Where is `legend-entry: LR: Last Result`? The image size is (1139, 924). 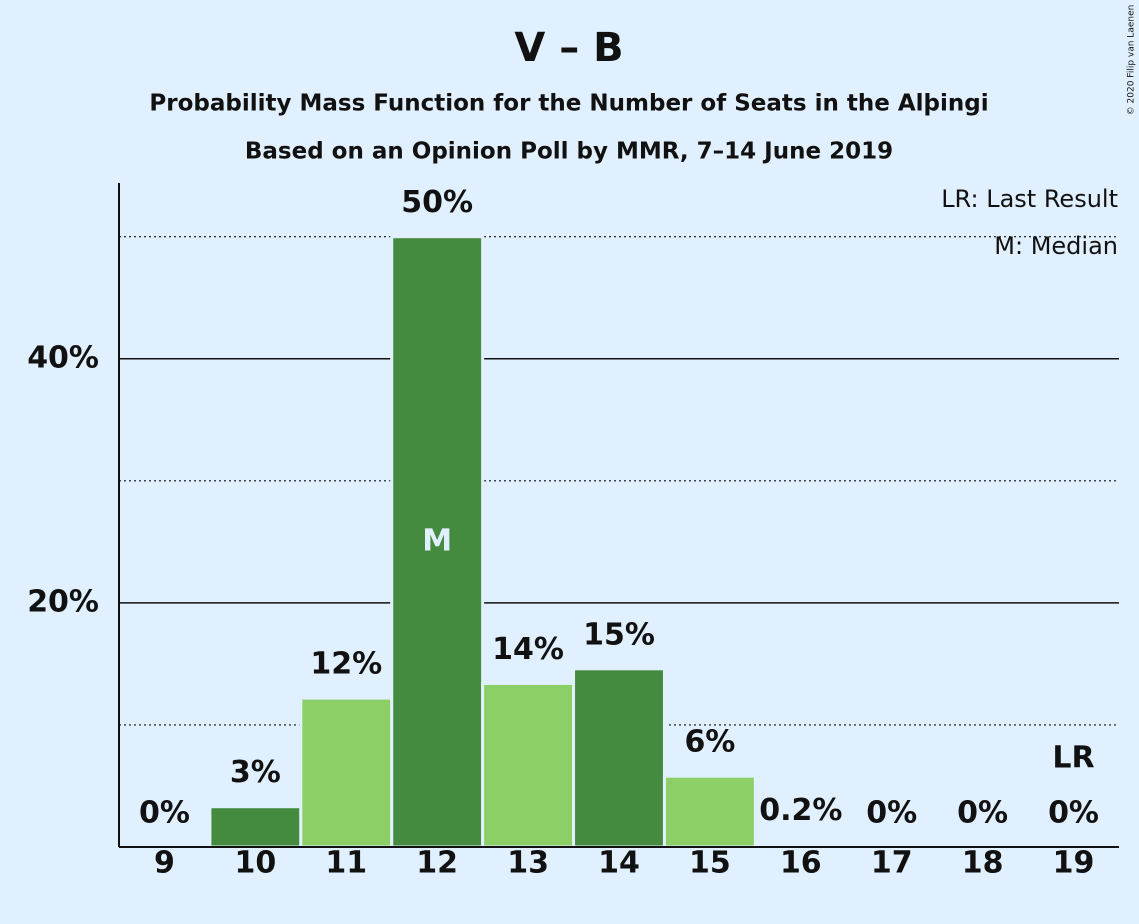
legend-entry: LR: Last Result is located at coordinates (1029, 199).